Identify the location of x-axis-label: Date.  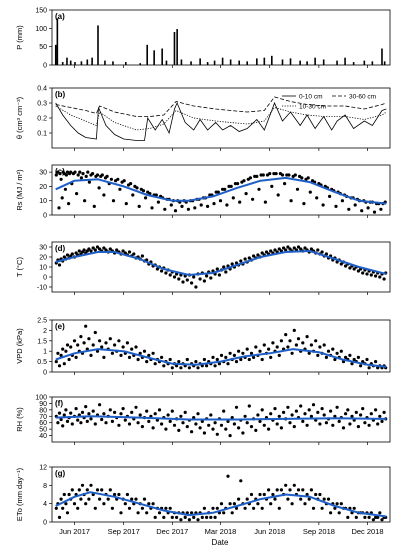
(220, 542).